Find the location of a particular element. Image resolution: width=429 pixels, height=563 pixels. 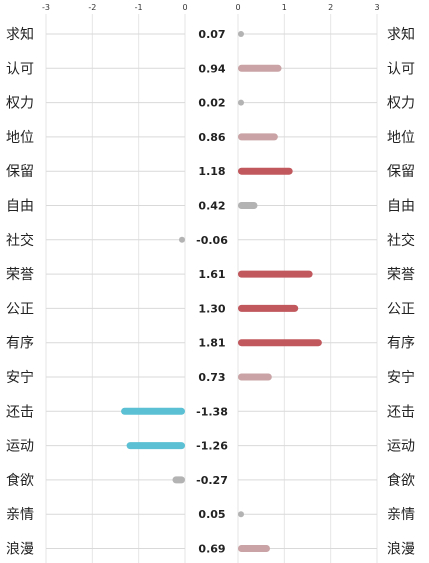

value-label: 0.07 is located at coordinates (211, 34).